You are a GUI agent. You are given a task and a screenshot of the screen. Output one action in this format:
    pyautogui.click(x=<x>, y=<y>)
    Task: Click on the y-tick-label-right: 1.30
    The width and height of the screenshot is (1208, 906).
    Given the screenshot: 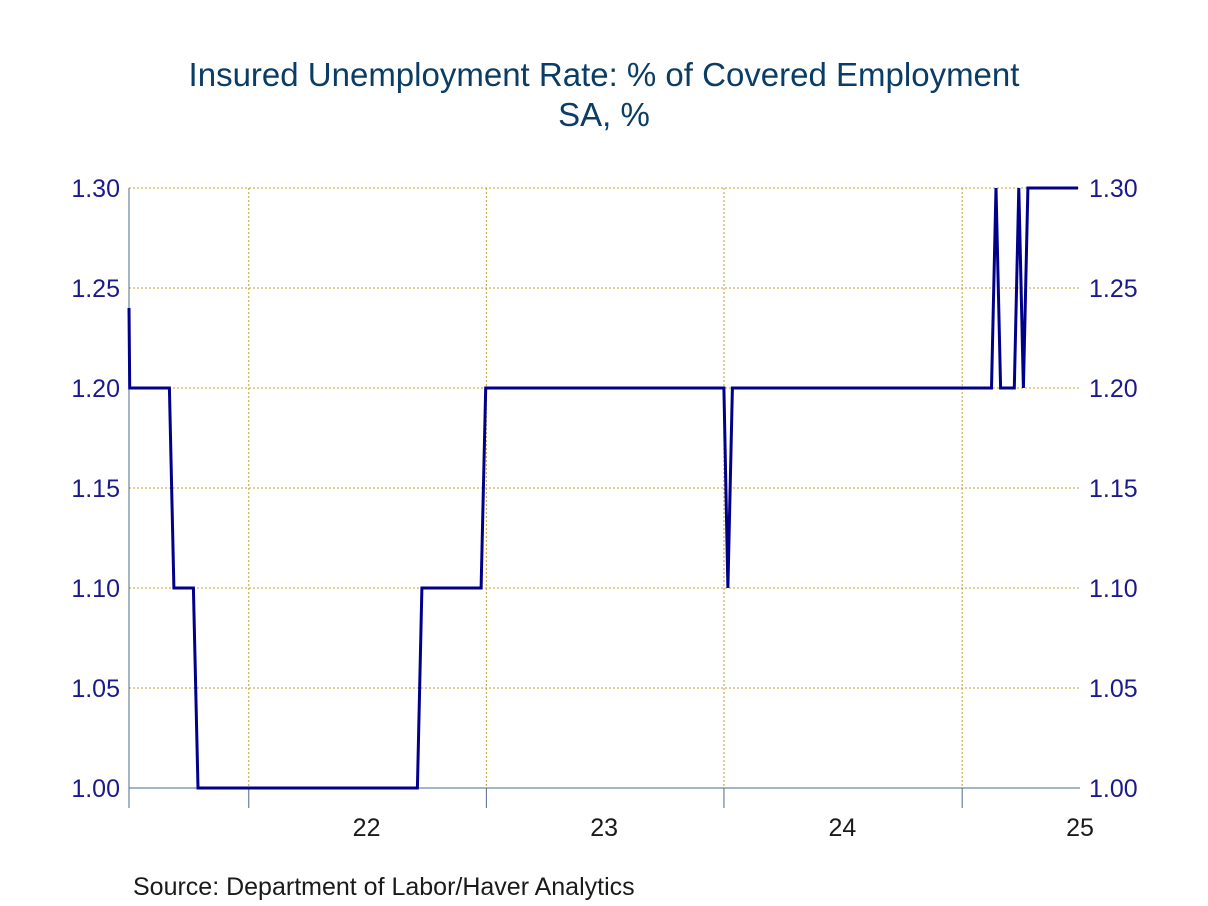 What is the action you would take?
    pyautogui.click(x=1113, y=189)
    